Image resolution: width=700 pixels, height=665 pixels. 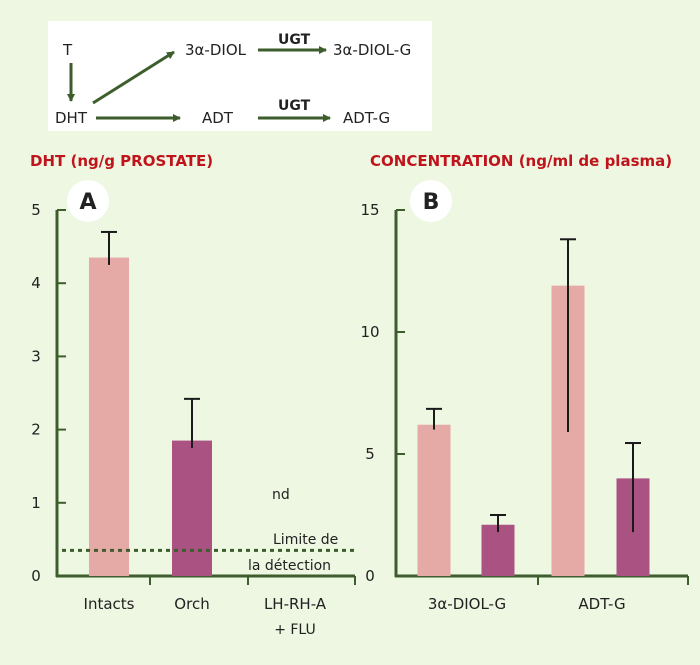 I want to click on scheme-adt: ADT, so click(x=218, y=118).